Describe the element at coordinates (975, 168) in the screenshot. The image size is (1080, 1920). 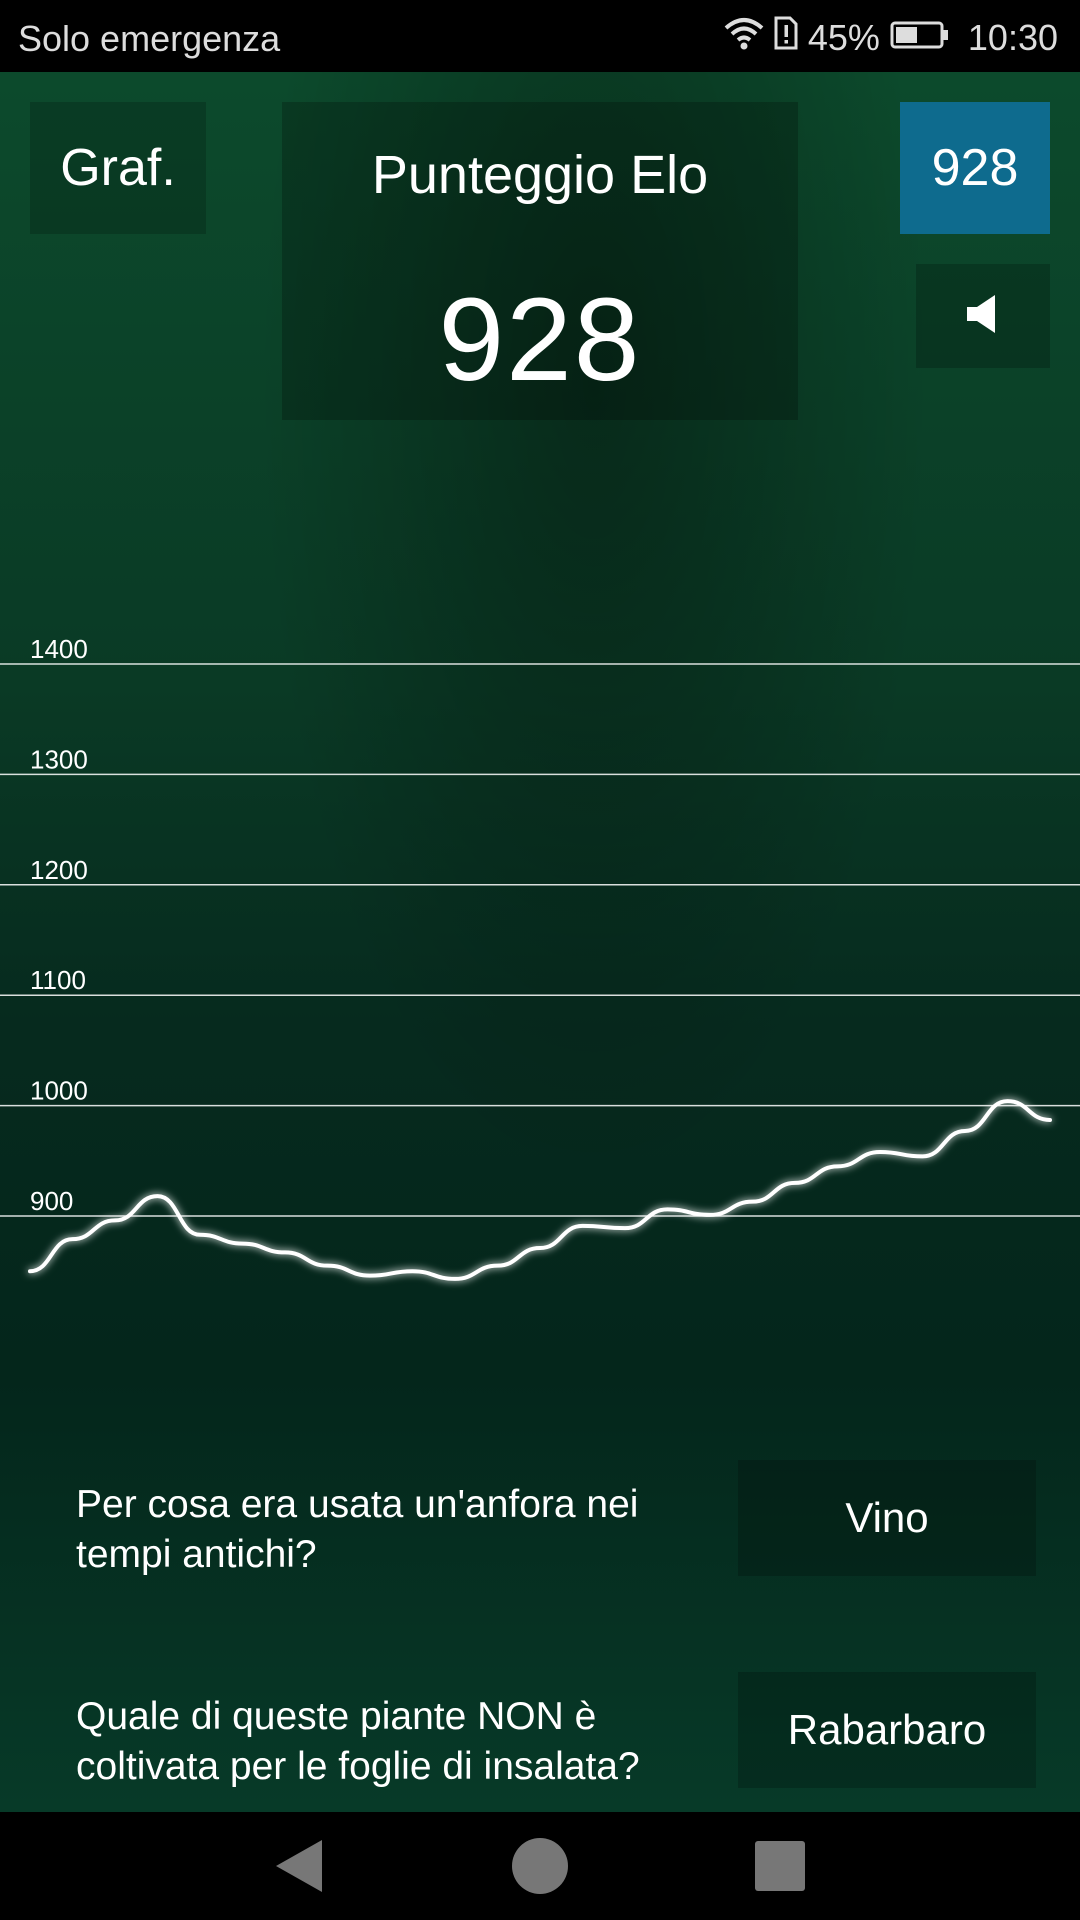
I see `score-badge: 928` at that location.